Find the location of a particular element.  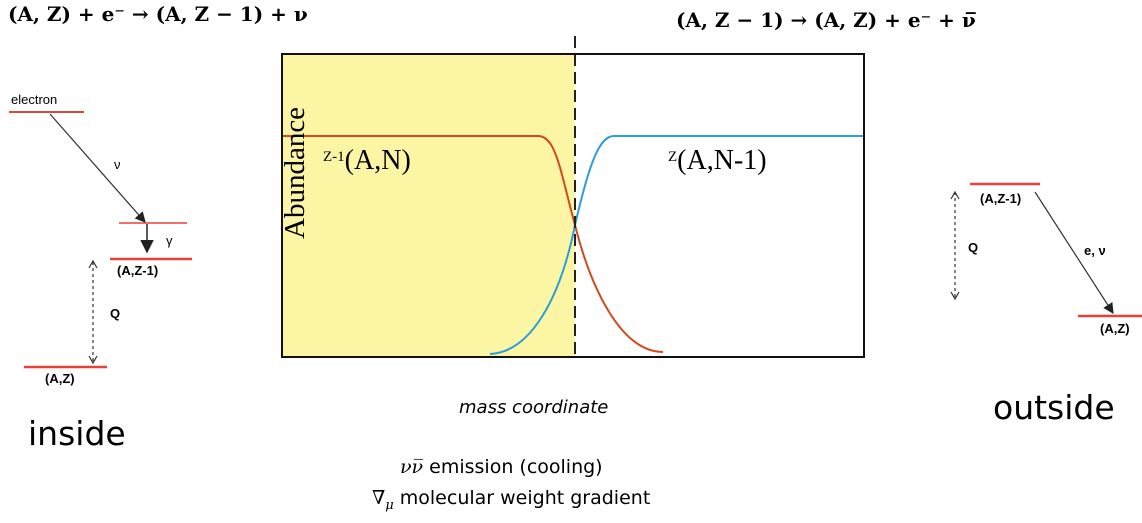

note-gradient-symbol: ∇ is located at coordinates (379, 498).